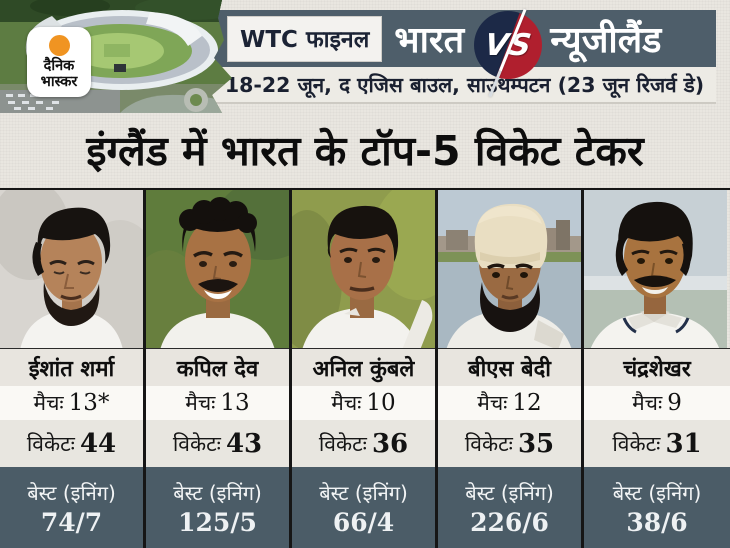 This screenshot has width=730, height=548. I want to click on player-name: कपिल देव, so click(217, 369).